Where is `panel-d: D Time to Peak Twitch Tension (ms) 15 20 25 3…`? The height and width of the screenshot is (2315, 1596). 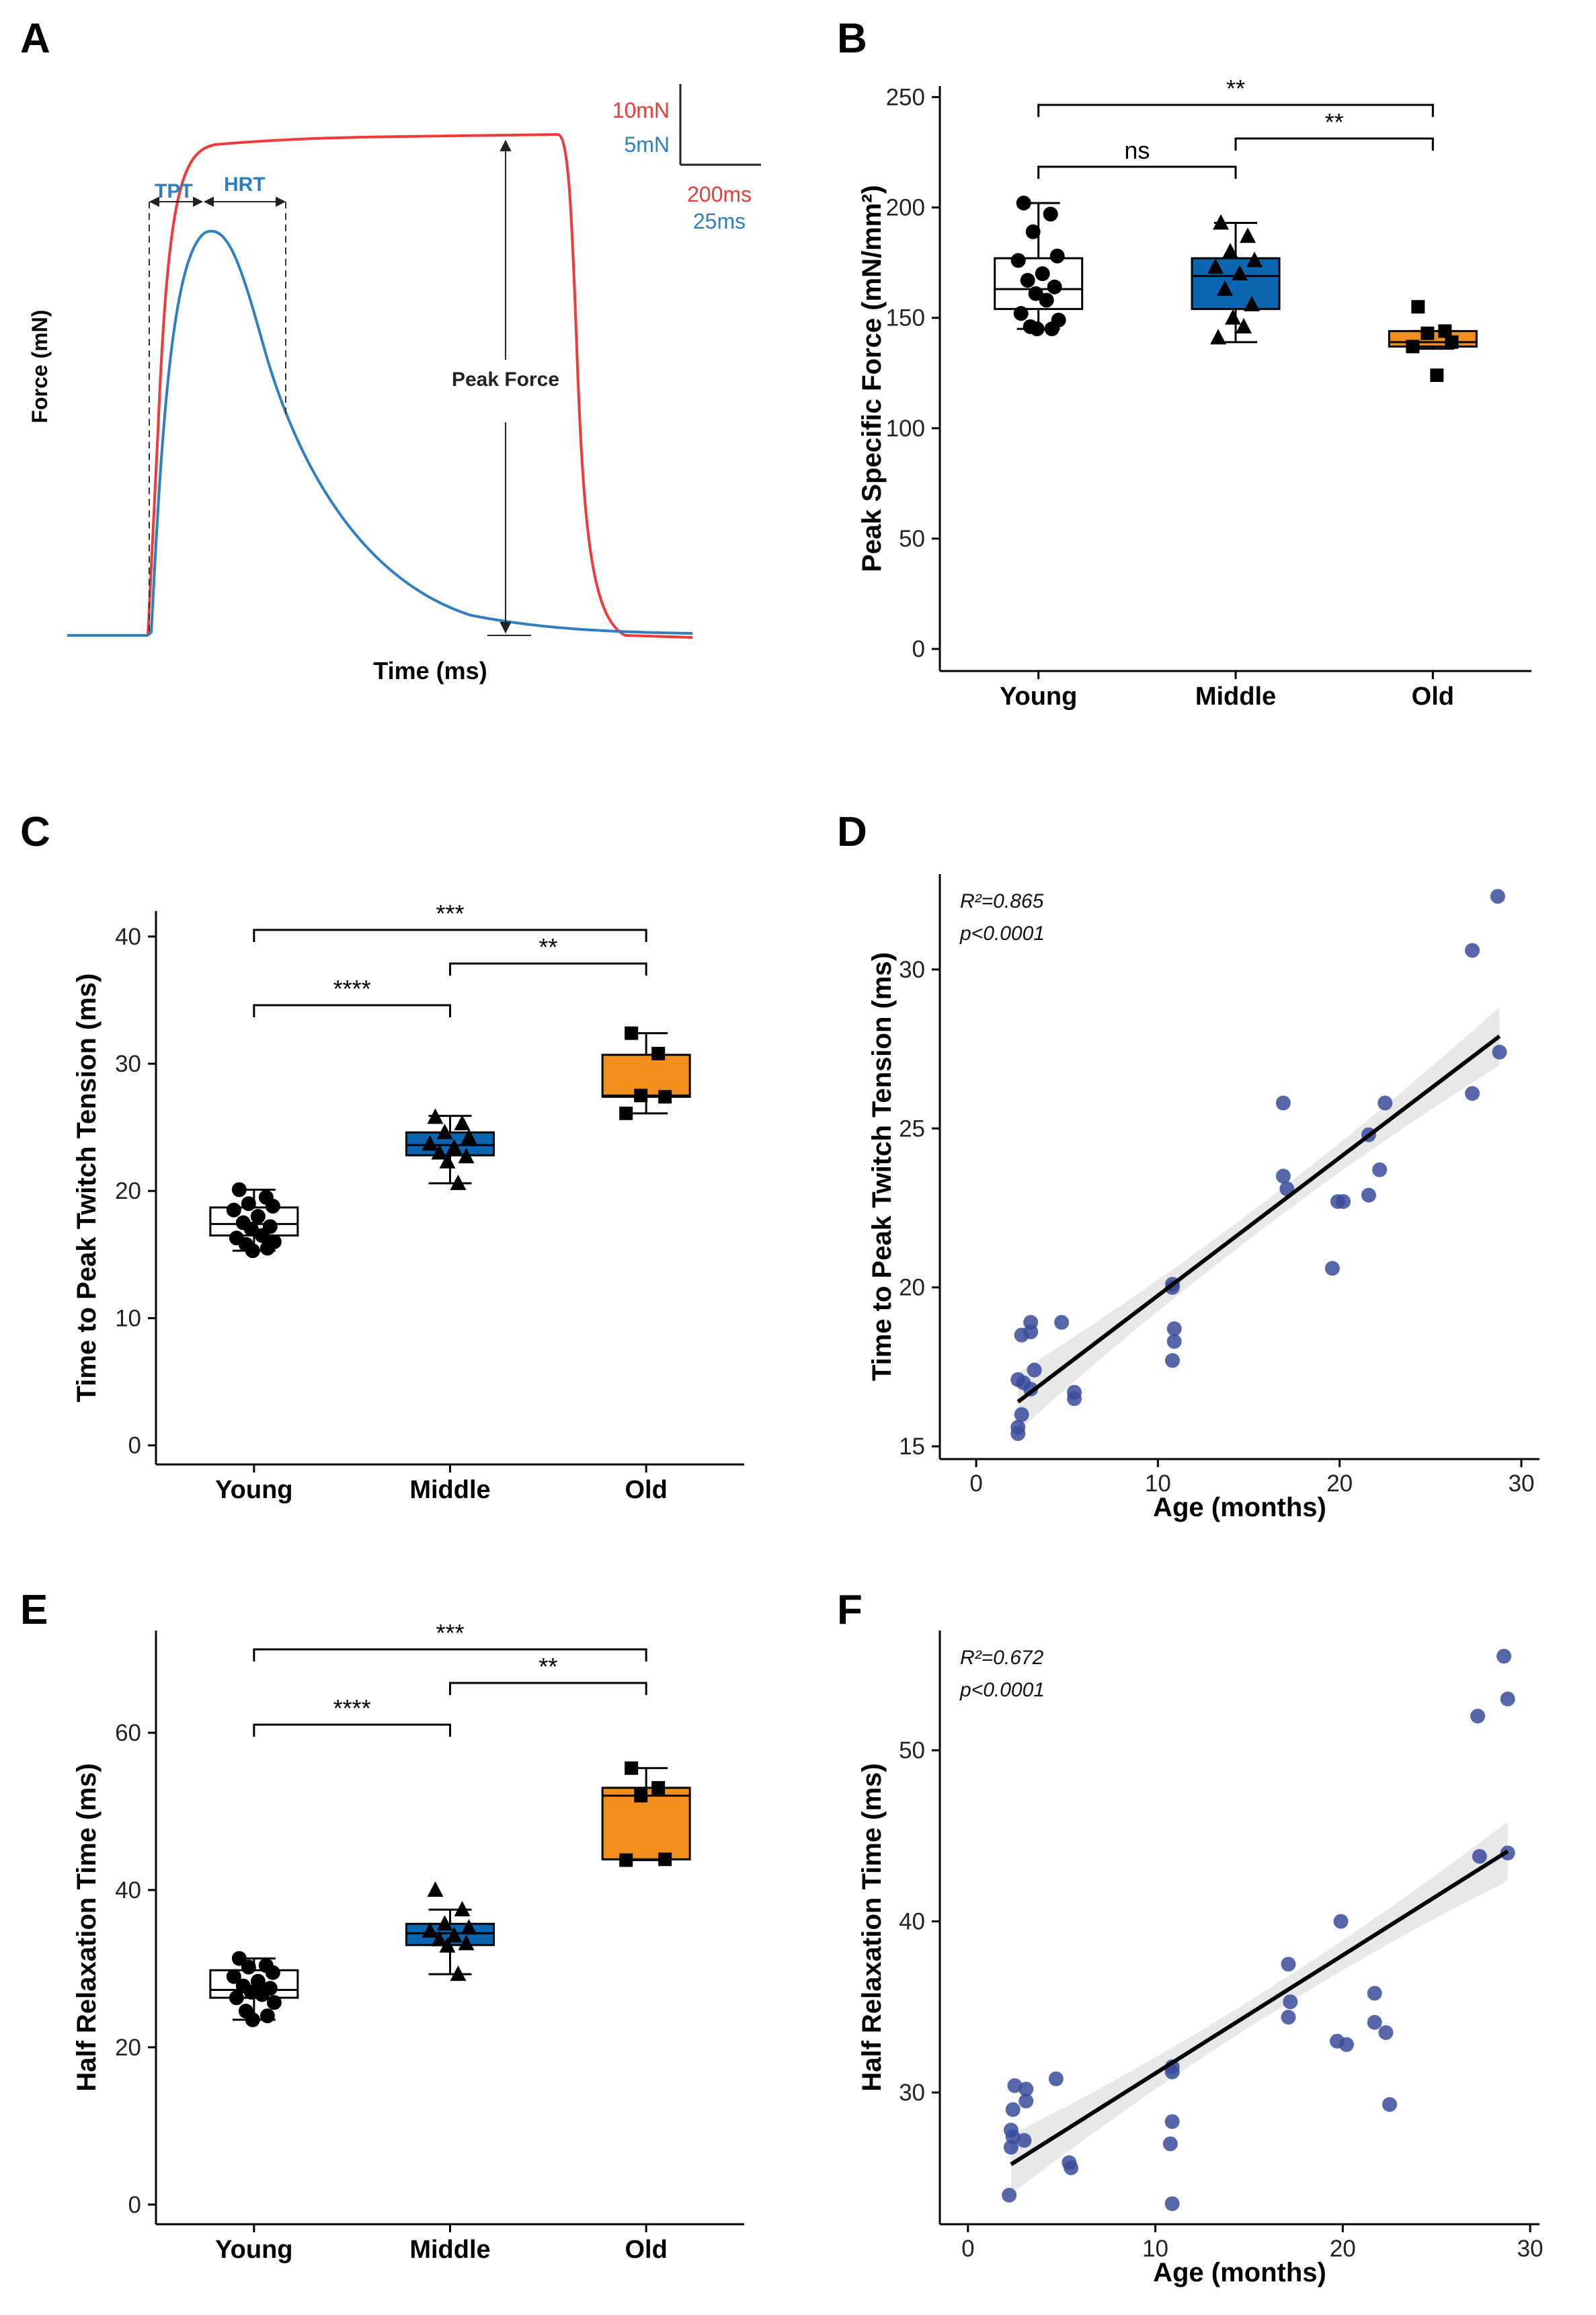
panel-d: D Time to Peak Twitch Tension (ms) 15 20 25 3… is located at coordinates (1188, 1165).